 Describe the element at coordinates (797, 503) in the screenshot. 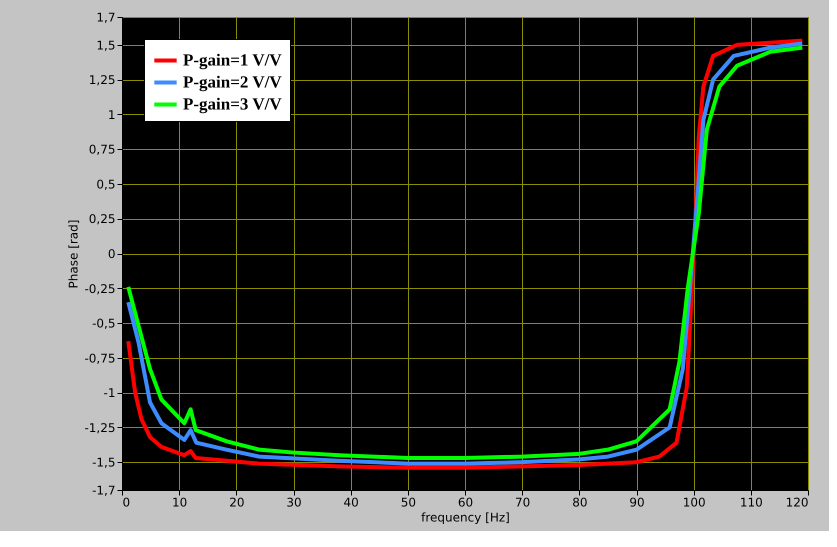

I see `x-tick-label: 120` at that location.